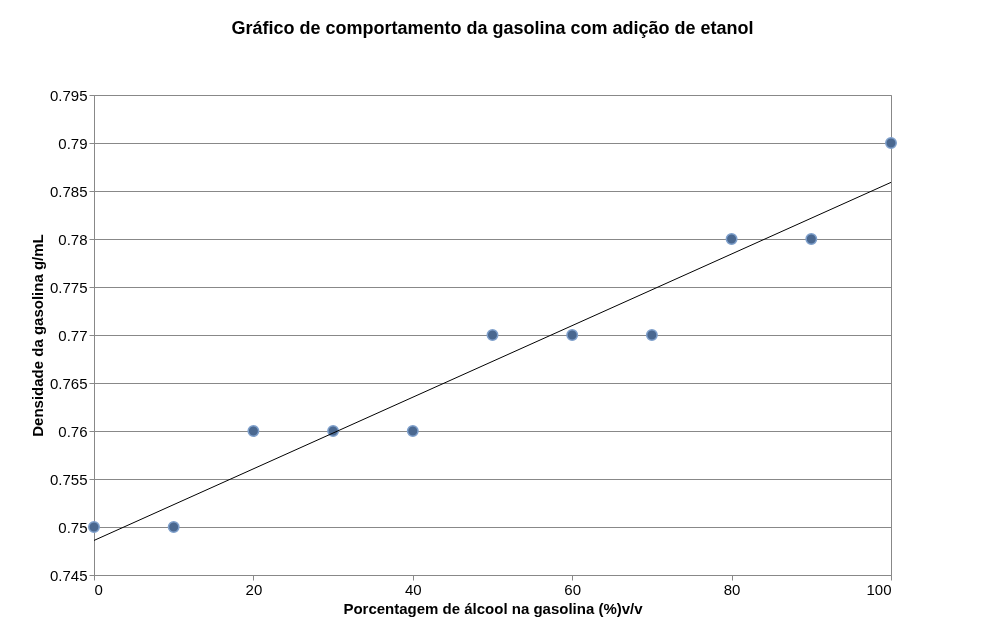 This screenshot has width=1002, height=628. Describe the element at coordinates (68, 191) in the screenshot. I see `y-tick-label: 0.785` at that location.